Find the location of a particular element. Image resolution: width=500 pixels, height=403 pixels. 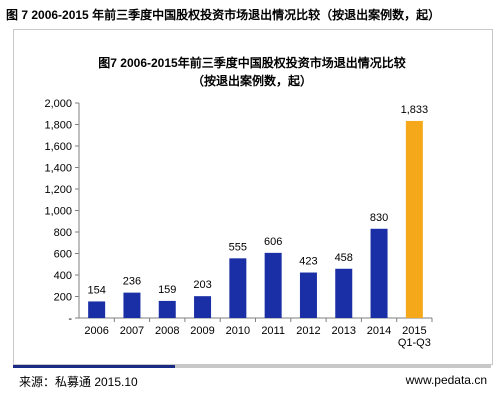

data-label: 154 is located at coordinates (96, 290).